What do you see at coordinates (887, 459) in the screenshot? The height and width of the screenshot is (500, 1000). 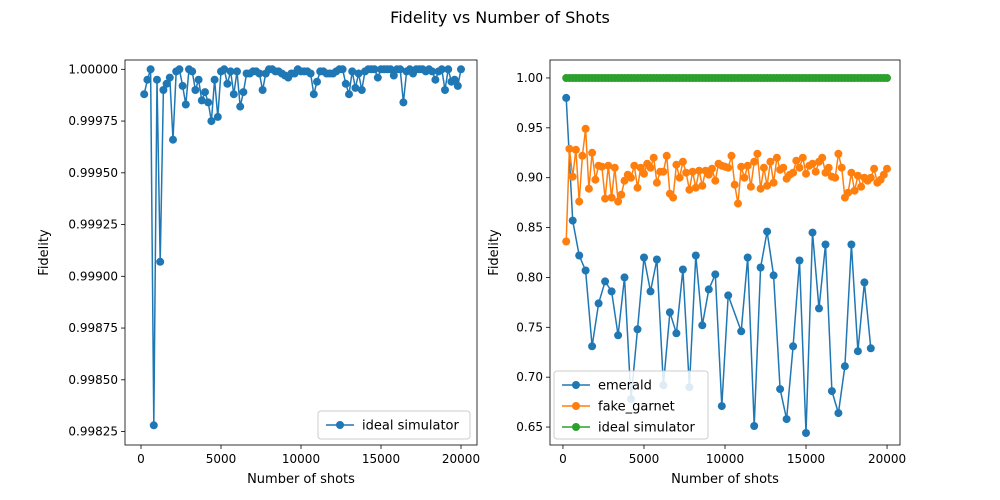 I see `x-tick-label: 20000` at bounding box center [887, 459].